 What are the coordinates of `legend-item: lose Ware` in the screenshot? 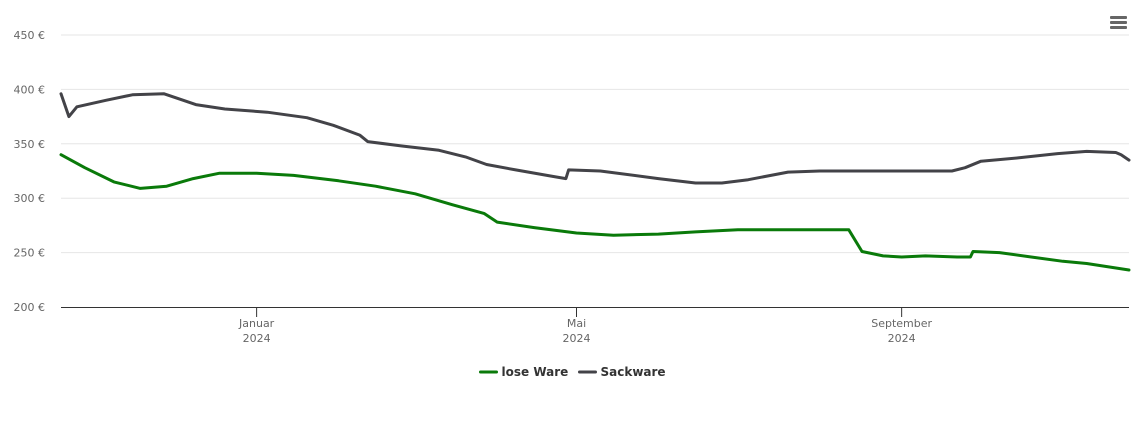 It's located at (524, 372).